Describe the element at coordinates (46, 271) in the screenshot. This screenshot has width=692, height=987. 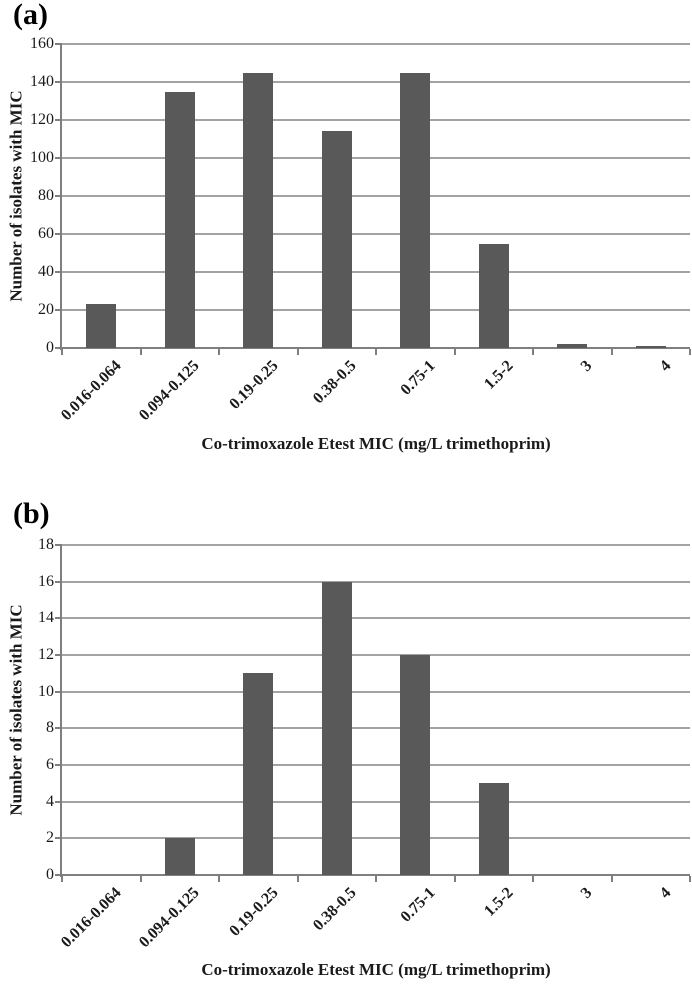
I see `y-tick-label: 40` at that location.